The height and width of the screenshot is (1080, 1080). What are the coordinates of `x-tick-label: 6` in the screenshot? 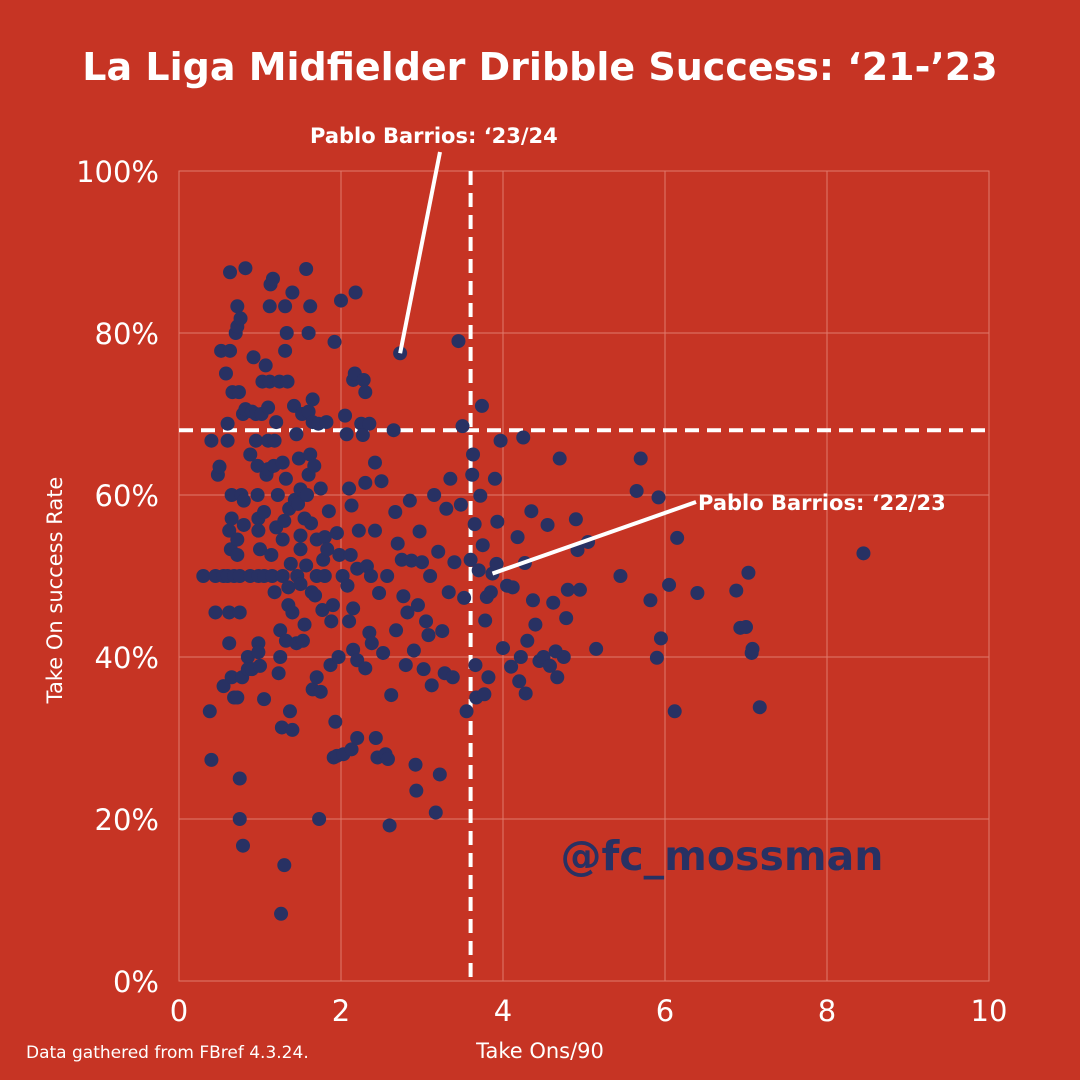 It's located at (665, 1011).